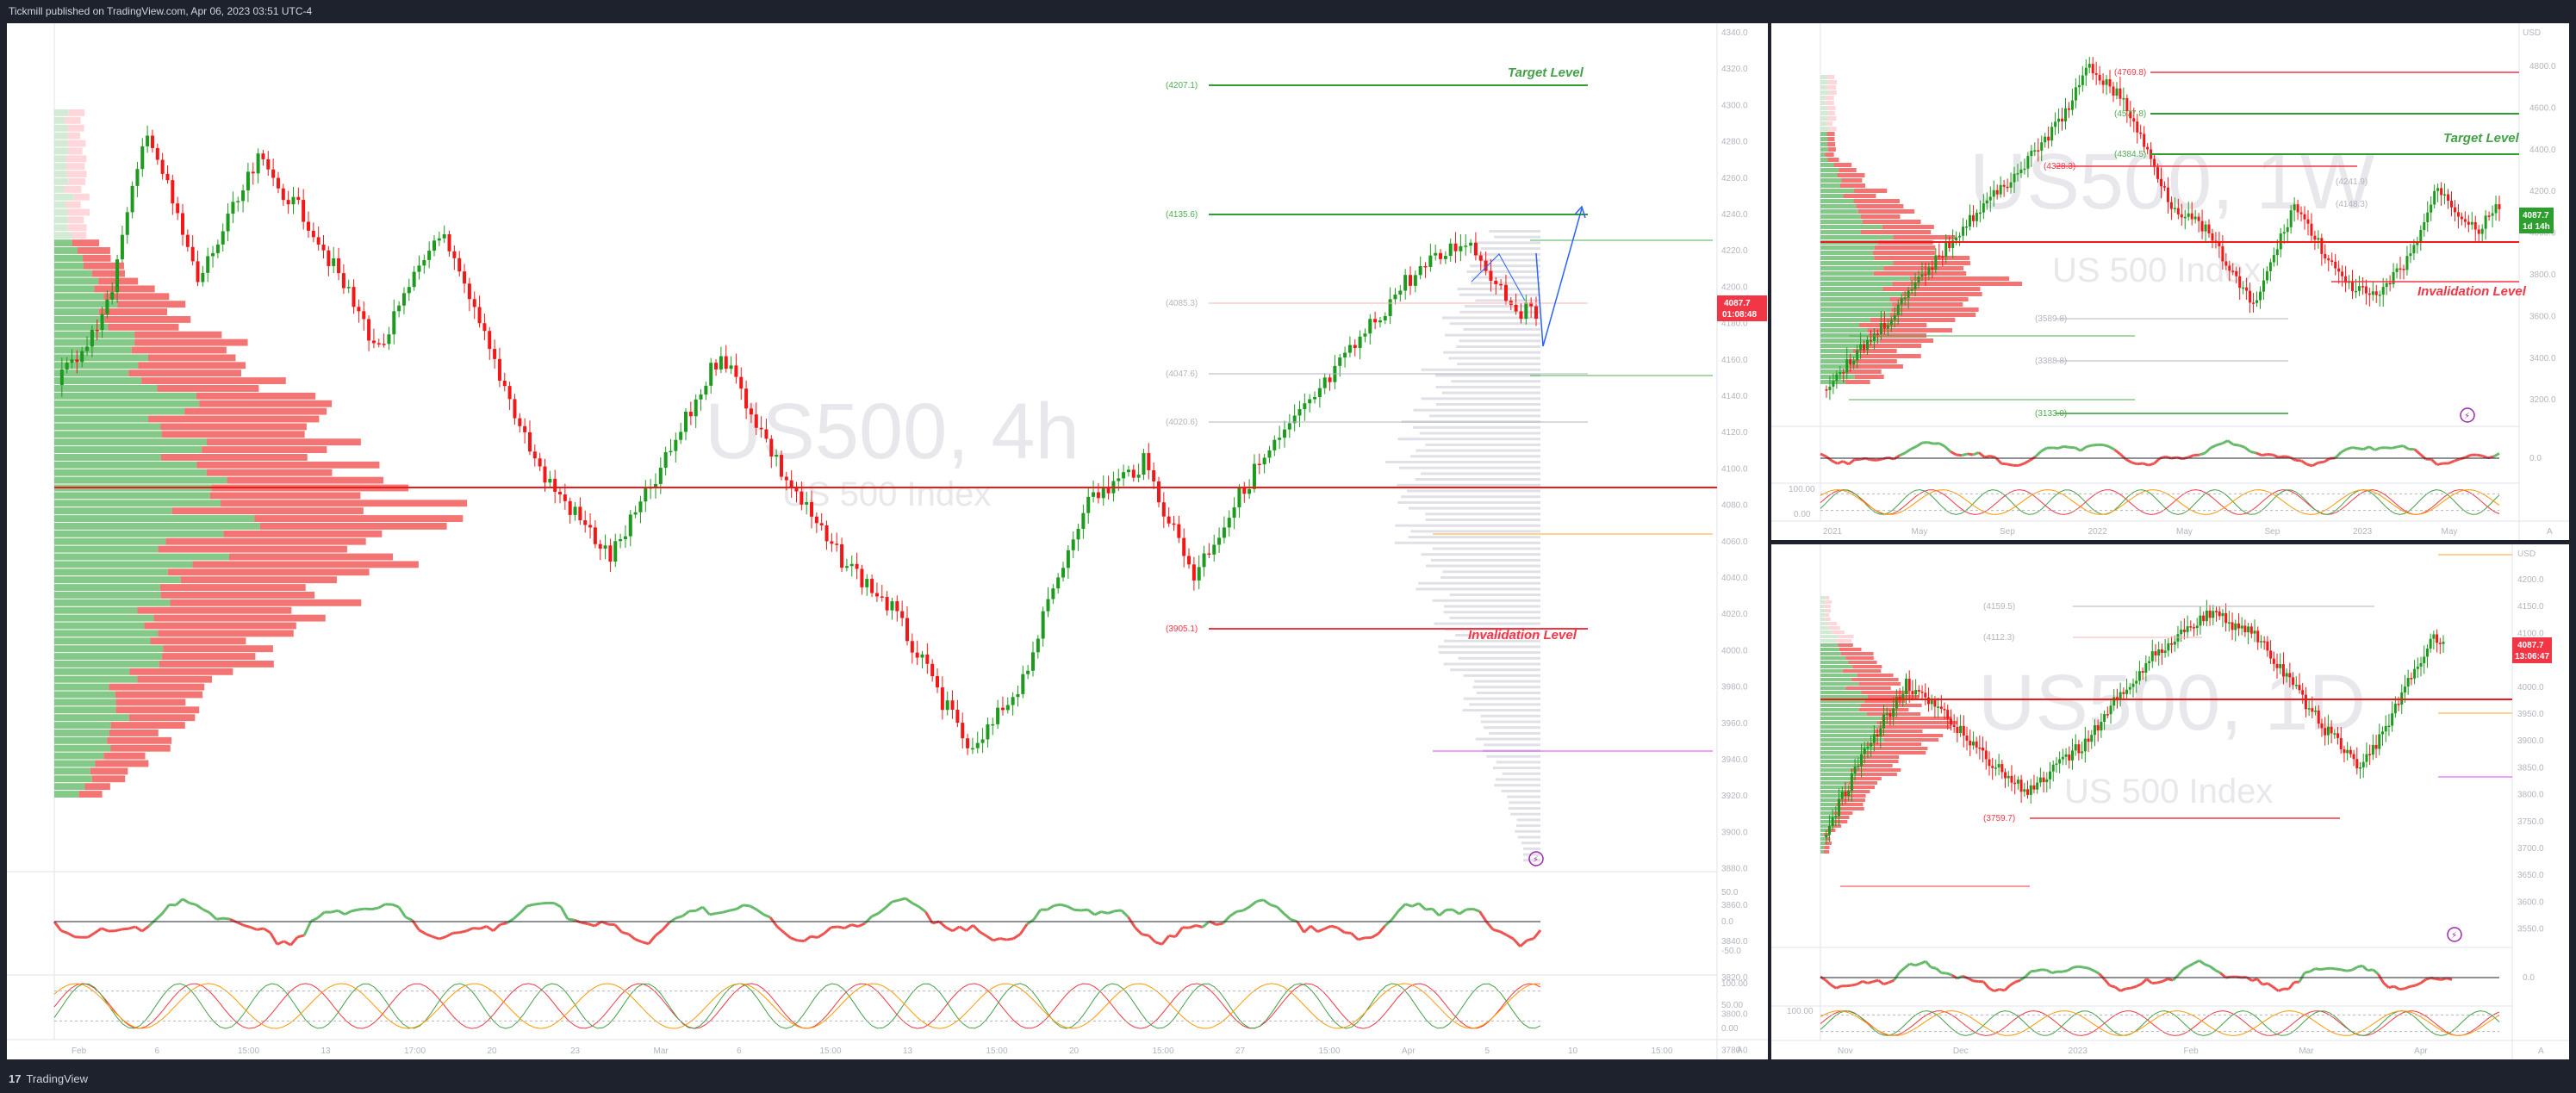 This screenshot has width=2576, height=1093. Describe the element at coordinates (2133, 1051) in the screenshot. I see `daily-time-axis: Nov Dec 2023 Feb Mar Apr` at that location.